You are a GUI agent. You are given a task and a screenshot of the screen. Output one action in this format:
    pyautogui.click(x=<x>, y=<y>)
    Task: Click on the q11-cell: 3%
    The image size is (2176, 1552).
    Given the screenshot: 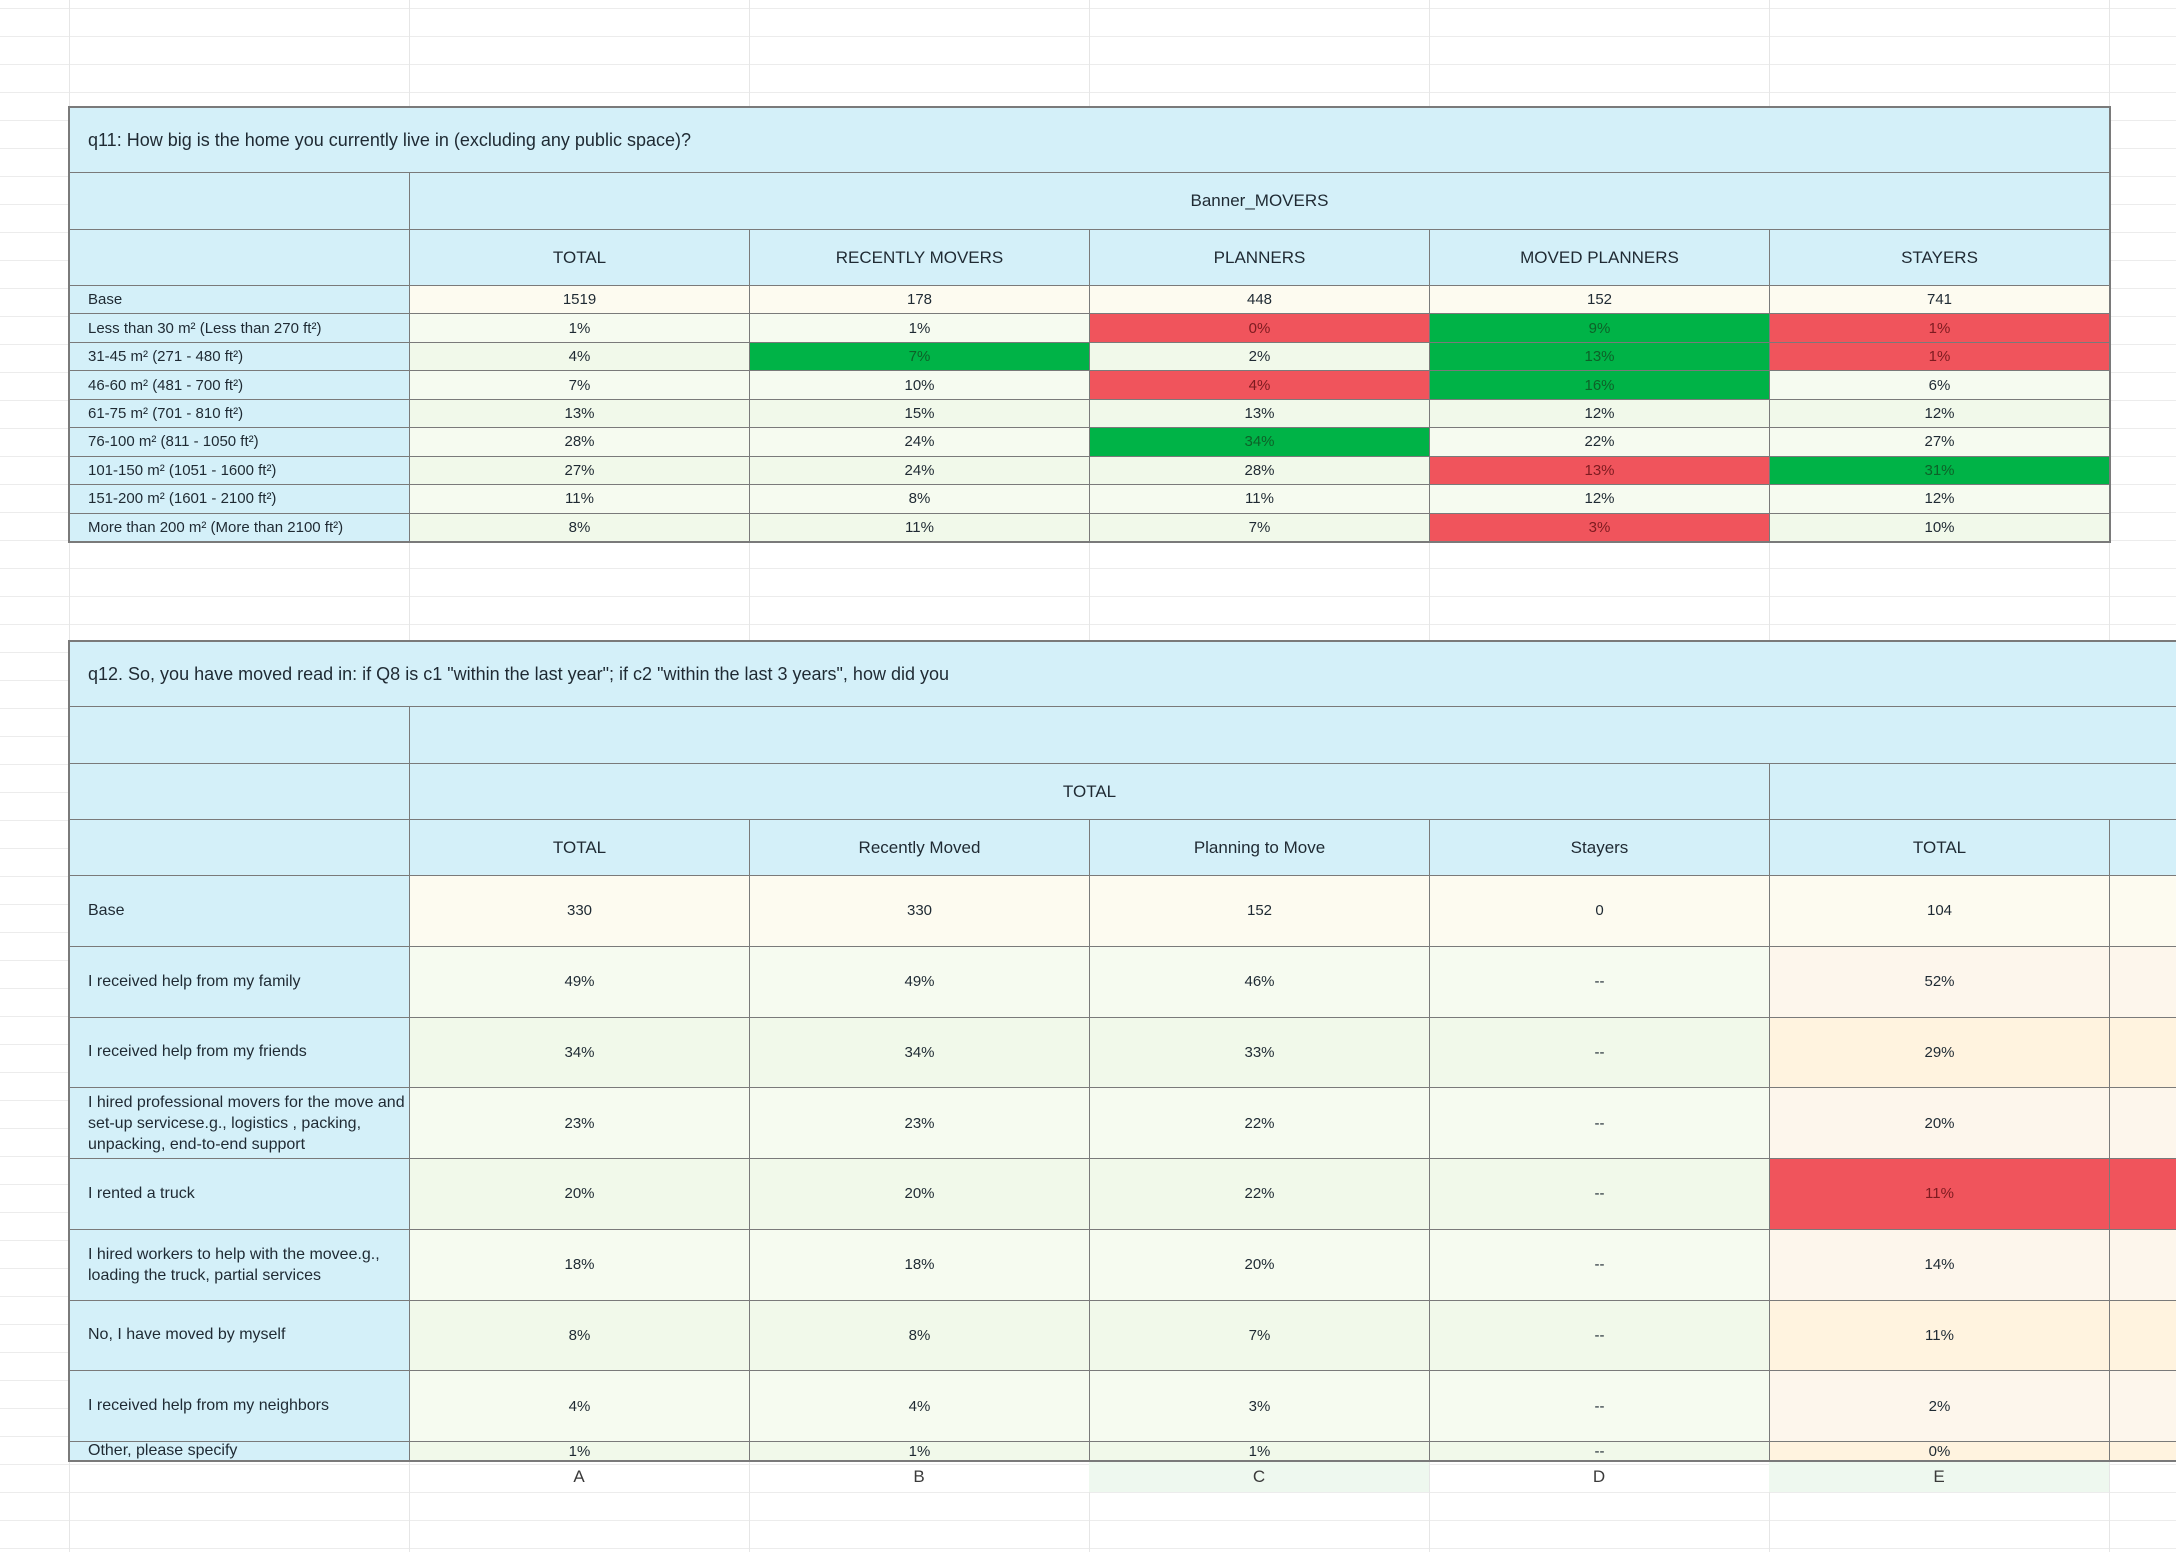 What is the action you would take?
    pyautogui.click(x=1599, y=527)
    